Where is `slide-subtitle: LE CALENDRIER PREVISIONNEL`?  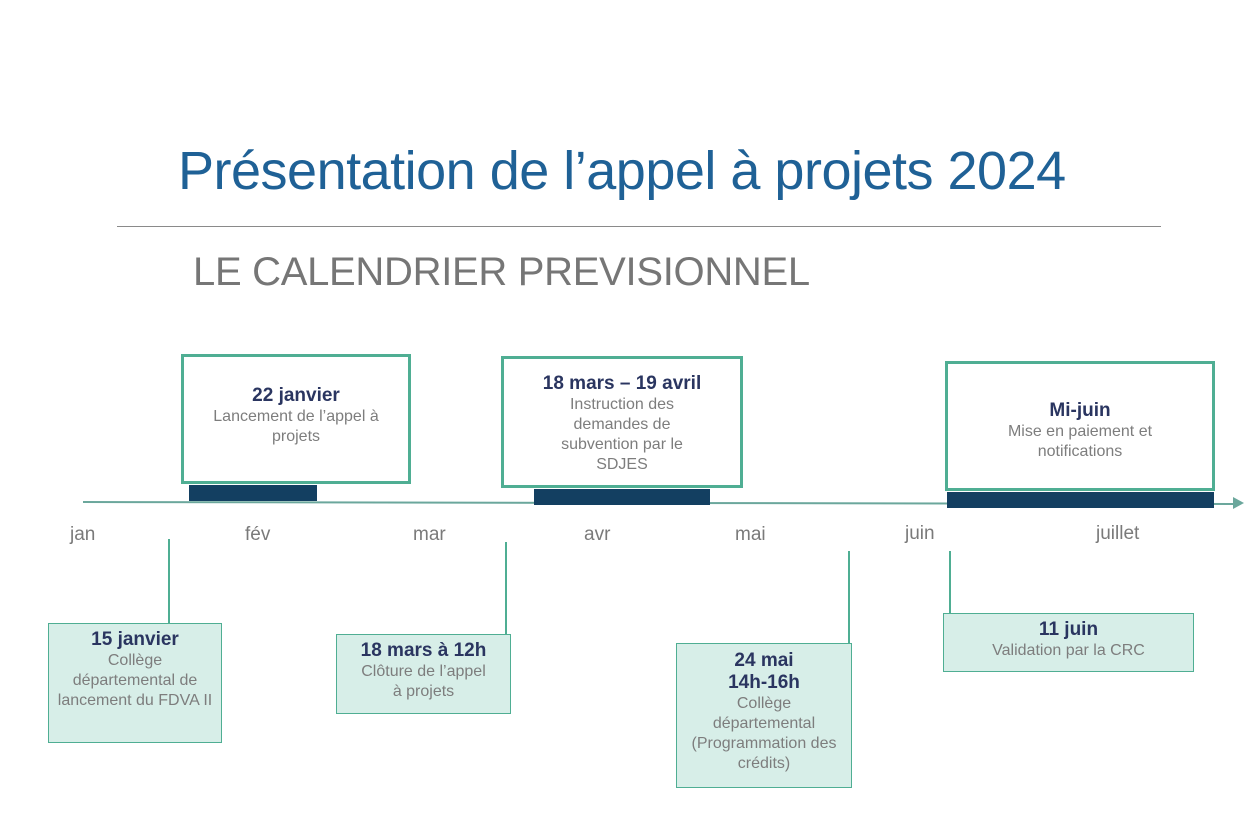
slide-subtitle: LE CALENDRIER PREVISIONNEL is located at coordinates (501, 272).